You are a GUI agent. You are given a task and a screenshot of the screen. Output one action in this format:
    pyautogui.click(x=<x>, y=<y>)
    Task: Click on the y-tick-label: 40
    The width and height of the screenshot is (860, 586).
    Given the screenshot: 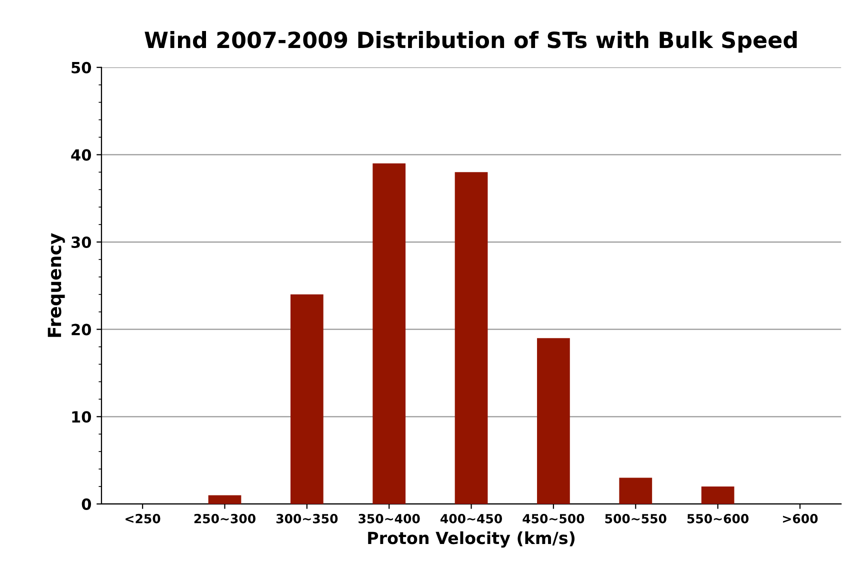 What is the action you would take?
    pyautogui.click(x=81, y=155)
    